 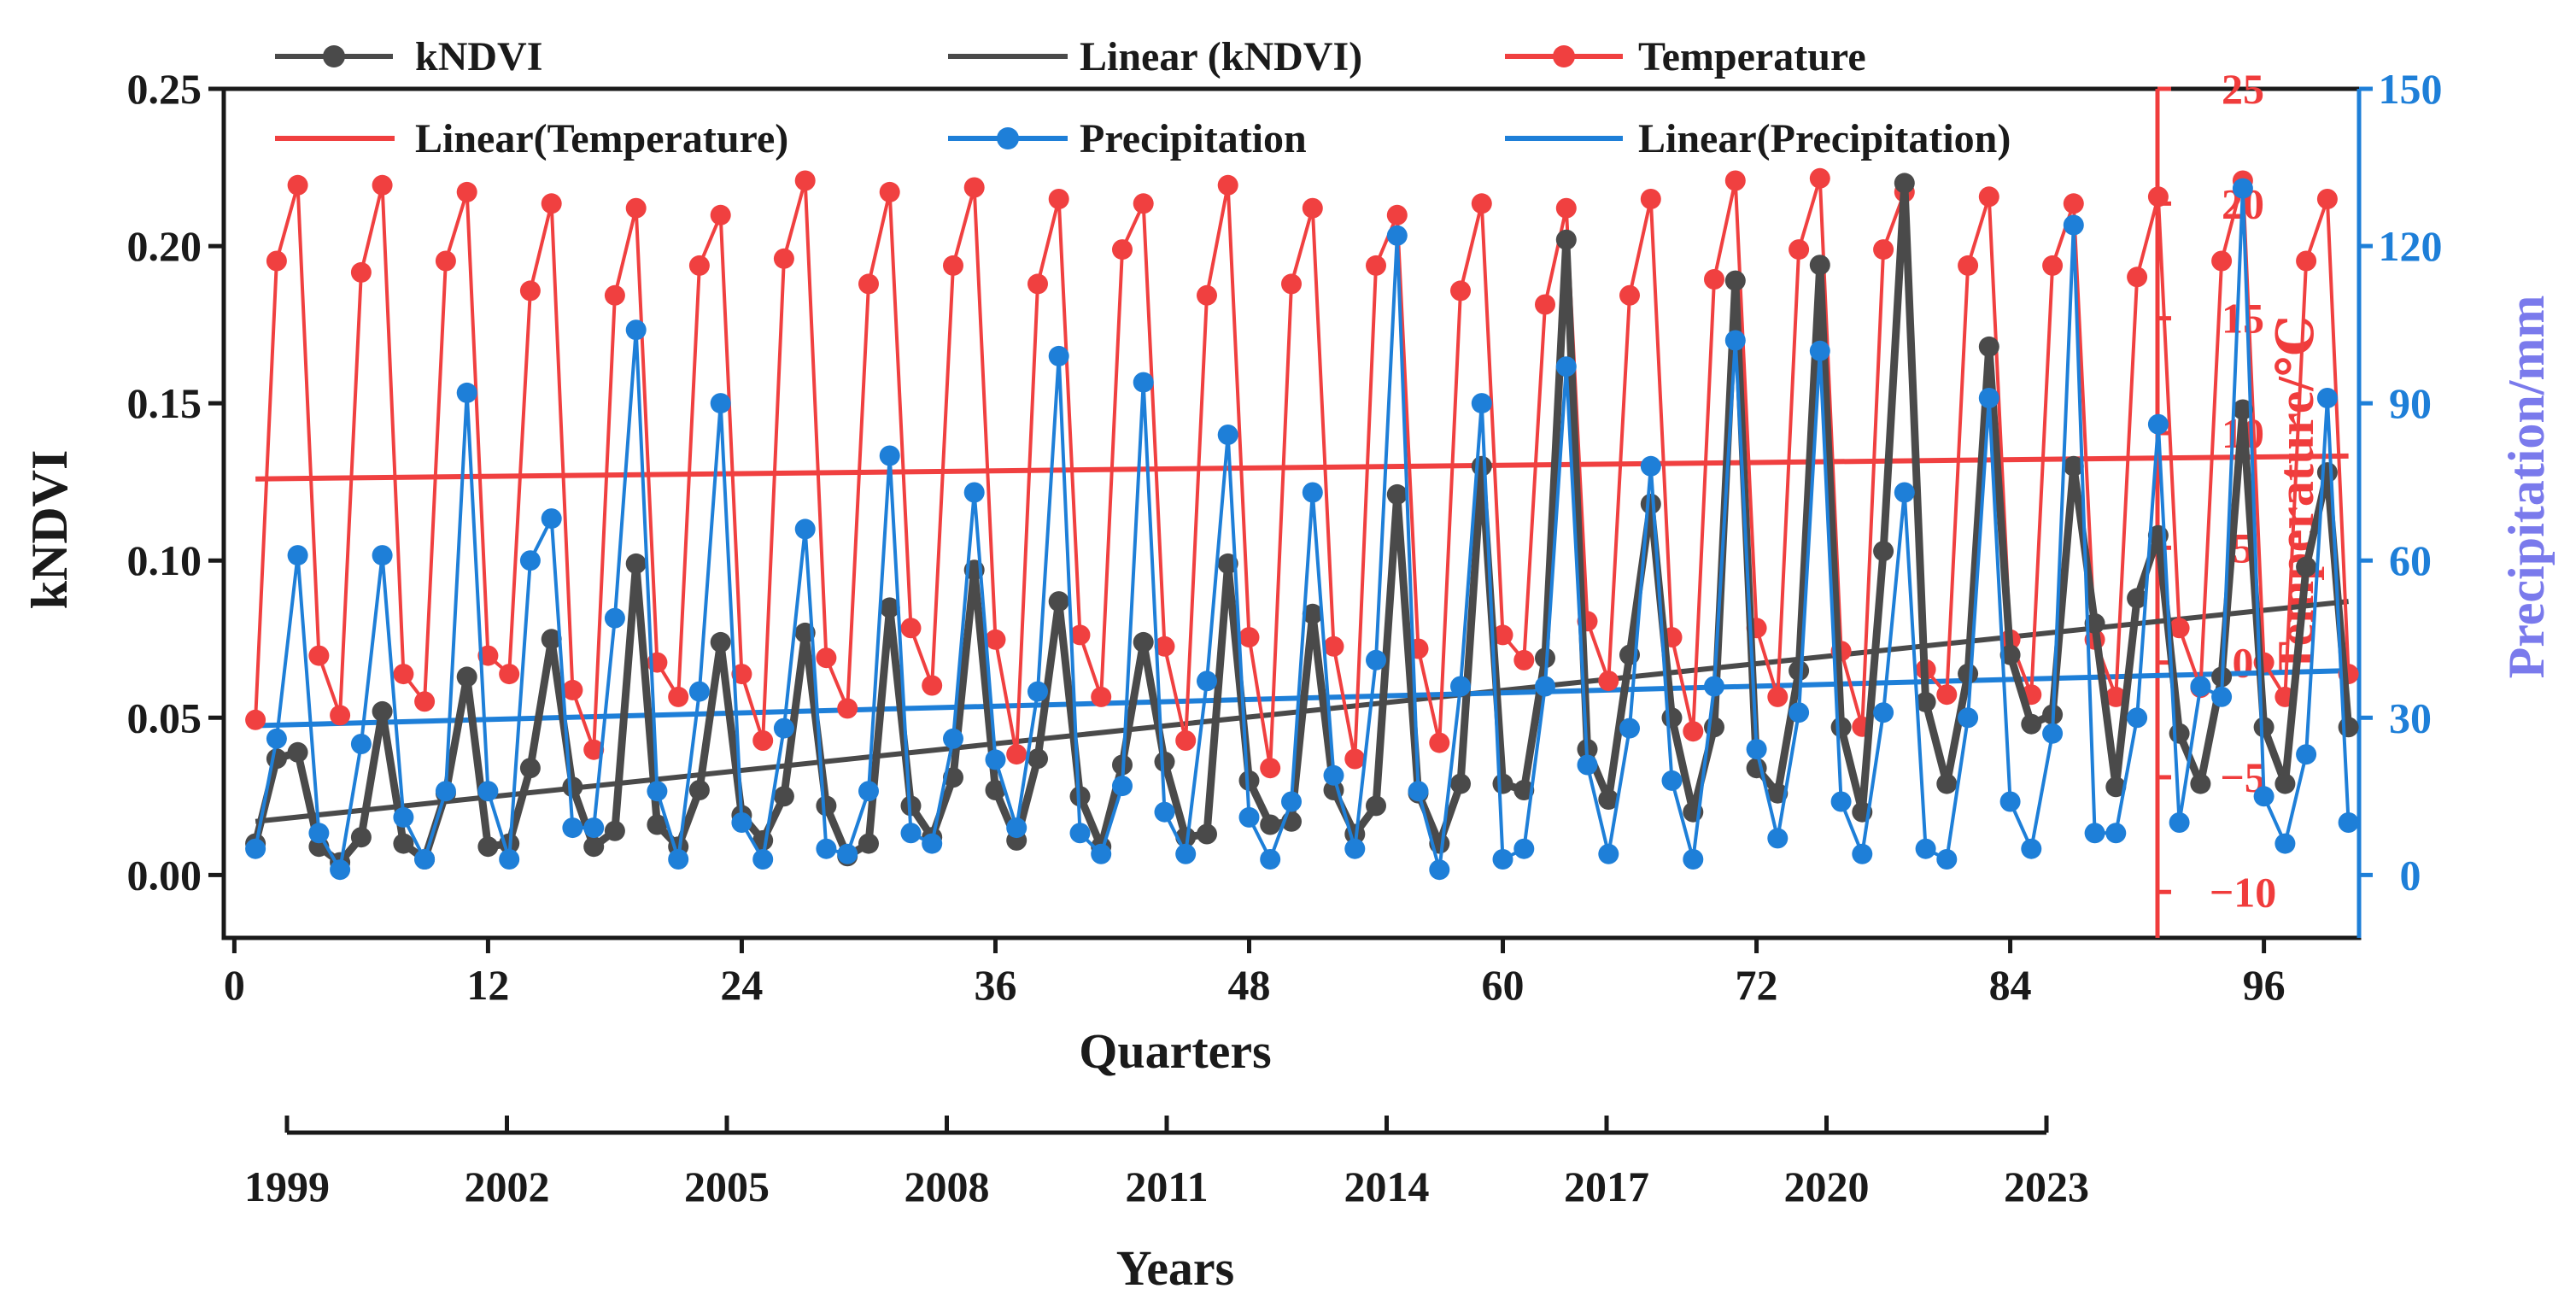 What do you see at coordinates (1387, 1186) in the screenshot?
I see `years-tick-label: 2014` at bounding box center [1387, 1186].